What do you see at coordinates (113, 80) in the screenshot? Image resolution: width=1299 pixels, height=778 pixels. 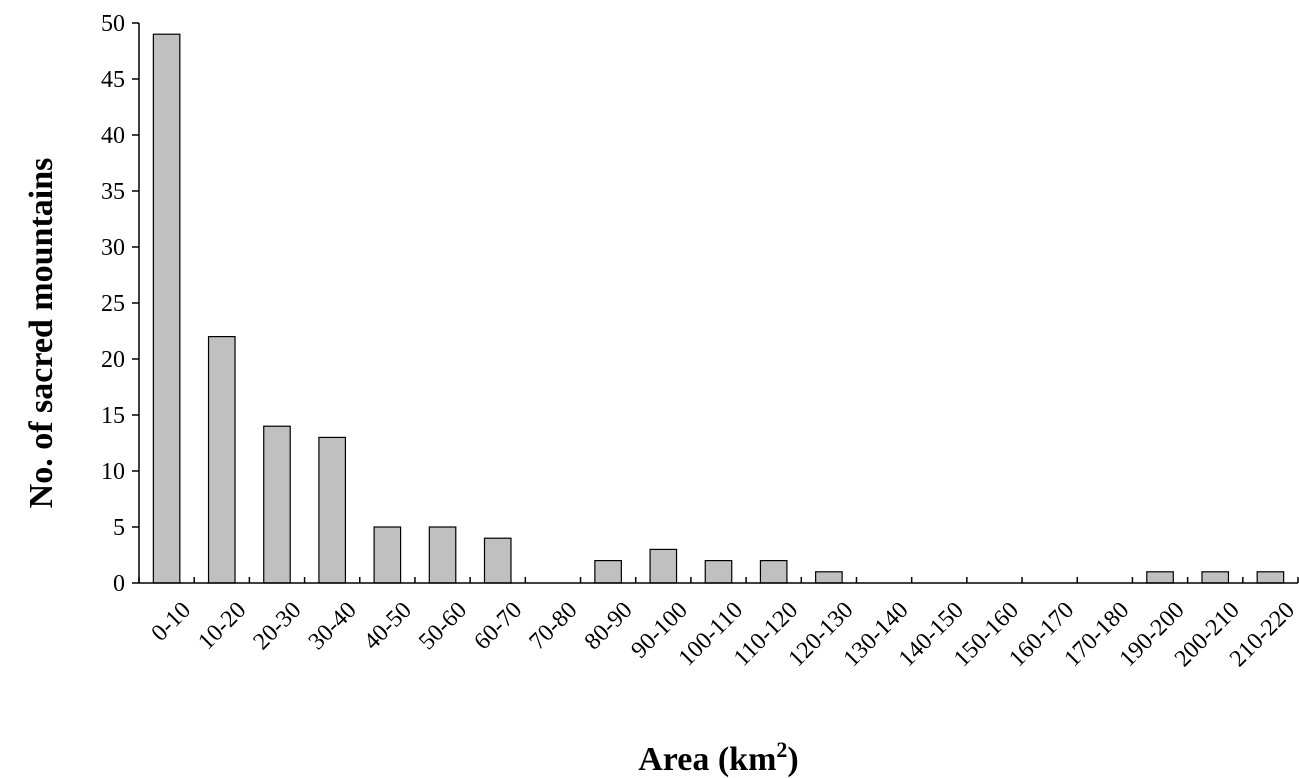 I see `y-tick-label: 45` at bounding box center [113, 80].